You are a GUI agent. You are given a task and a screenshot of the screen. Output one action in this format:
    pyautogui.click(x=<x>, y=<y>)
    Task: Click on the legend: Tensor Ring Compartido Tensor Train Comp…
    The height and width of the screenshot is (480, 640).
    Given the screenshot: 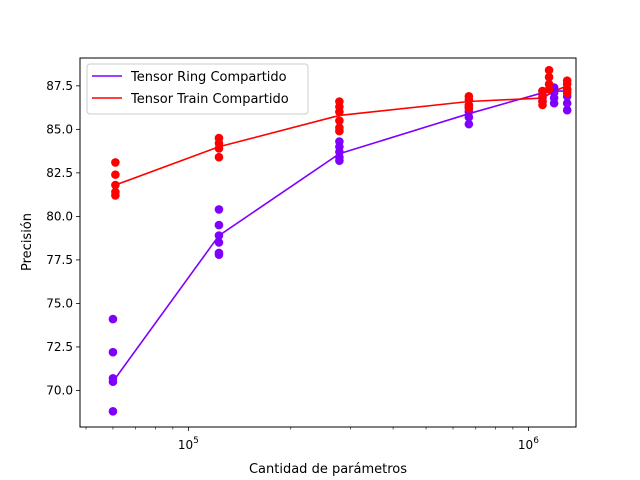 What is the action you would take?
    pyautogui.click(x=197, y=89)
    